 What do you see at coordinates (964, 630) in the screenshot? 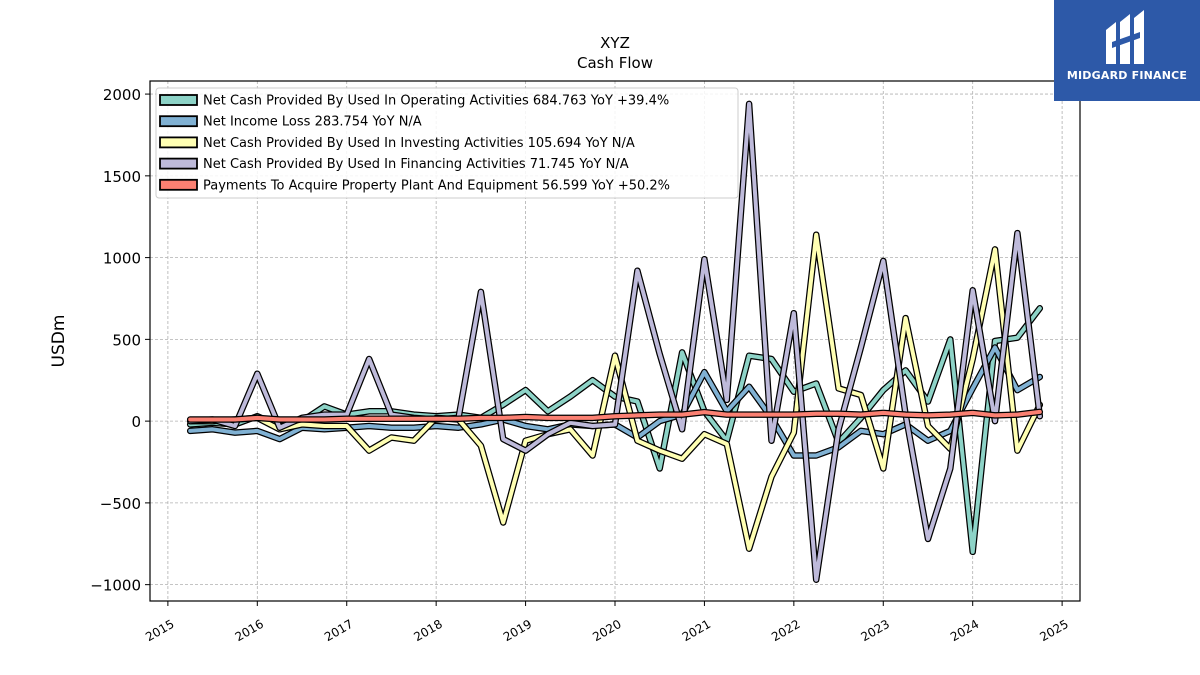
I see `x-tick-label: 2024` at bounding box center [964, 630].